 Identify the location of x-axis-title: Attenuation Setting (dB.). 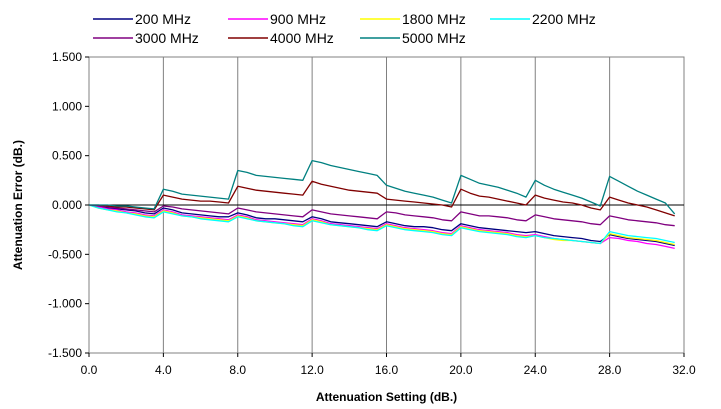
(386, 397).